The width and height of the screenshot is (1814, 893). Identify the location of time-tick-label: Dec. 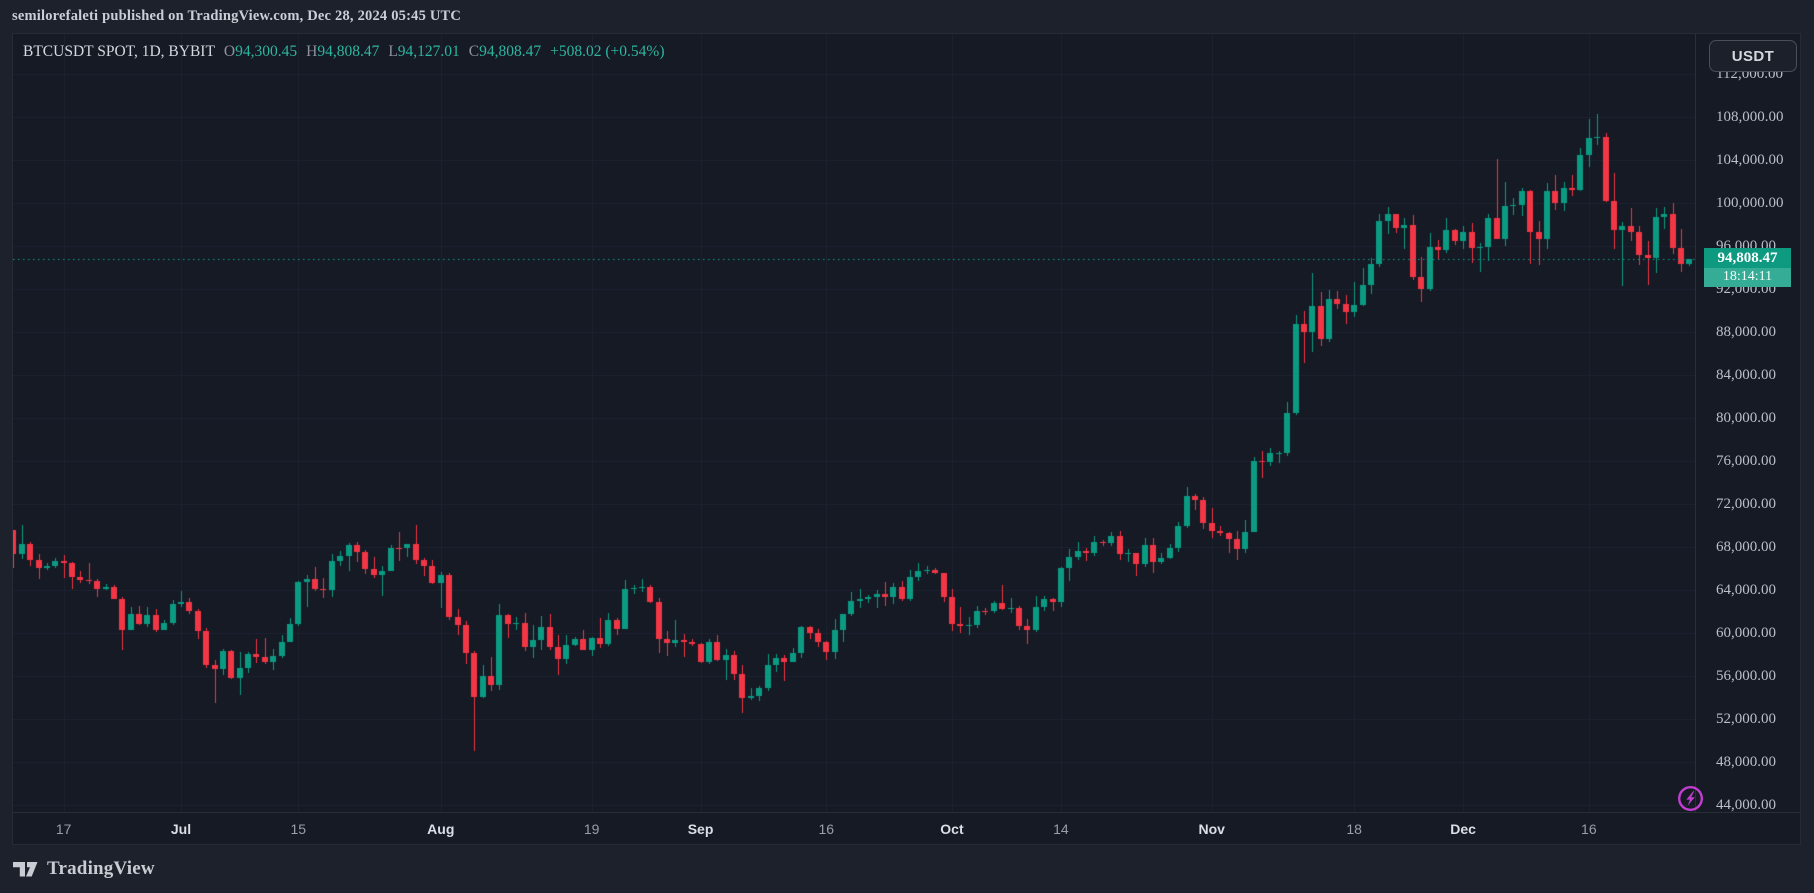
(1463, 829).